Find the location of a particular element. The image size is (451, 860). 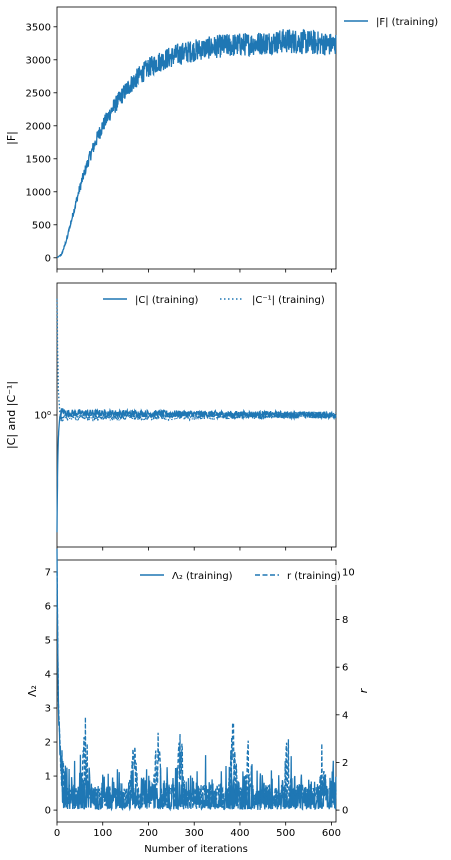

y-tick-label: 3500 is located at coordinates (38, 27).